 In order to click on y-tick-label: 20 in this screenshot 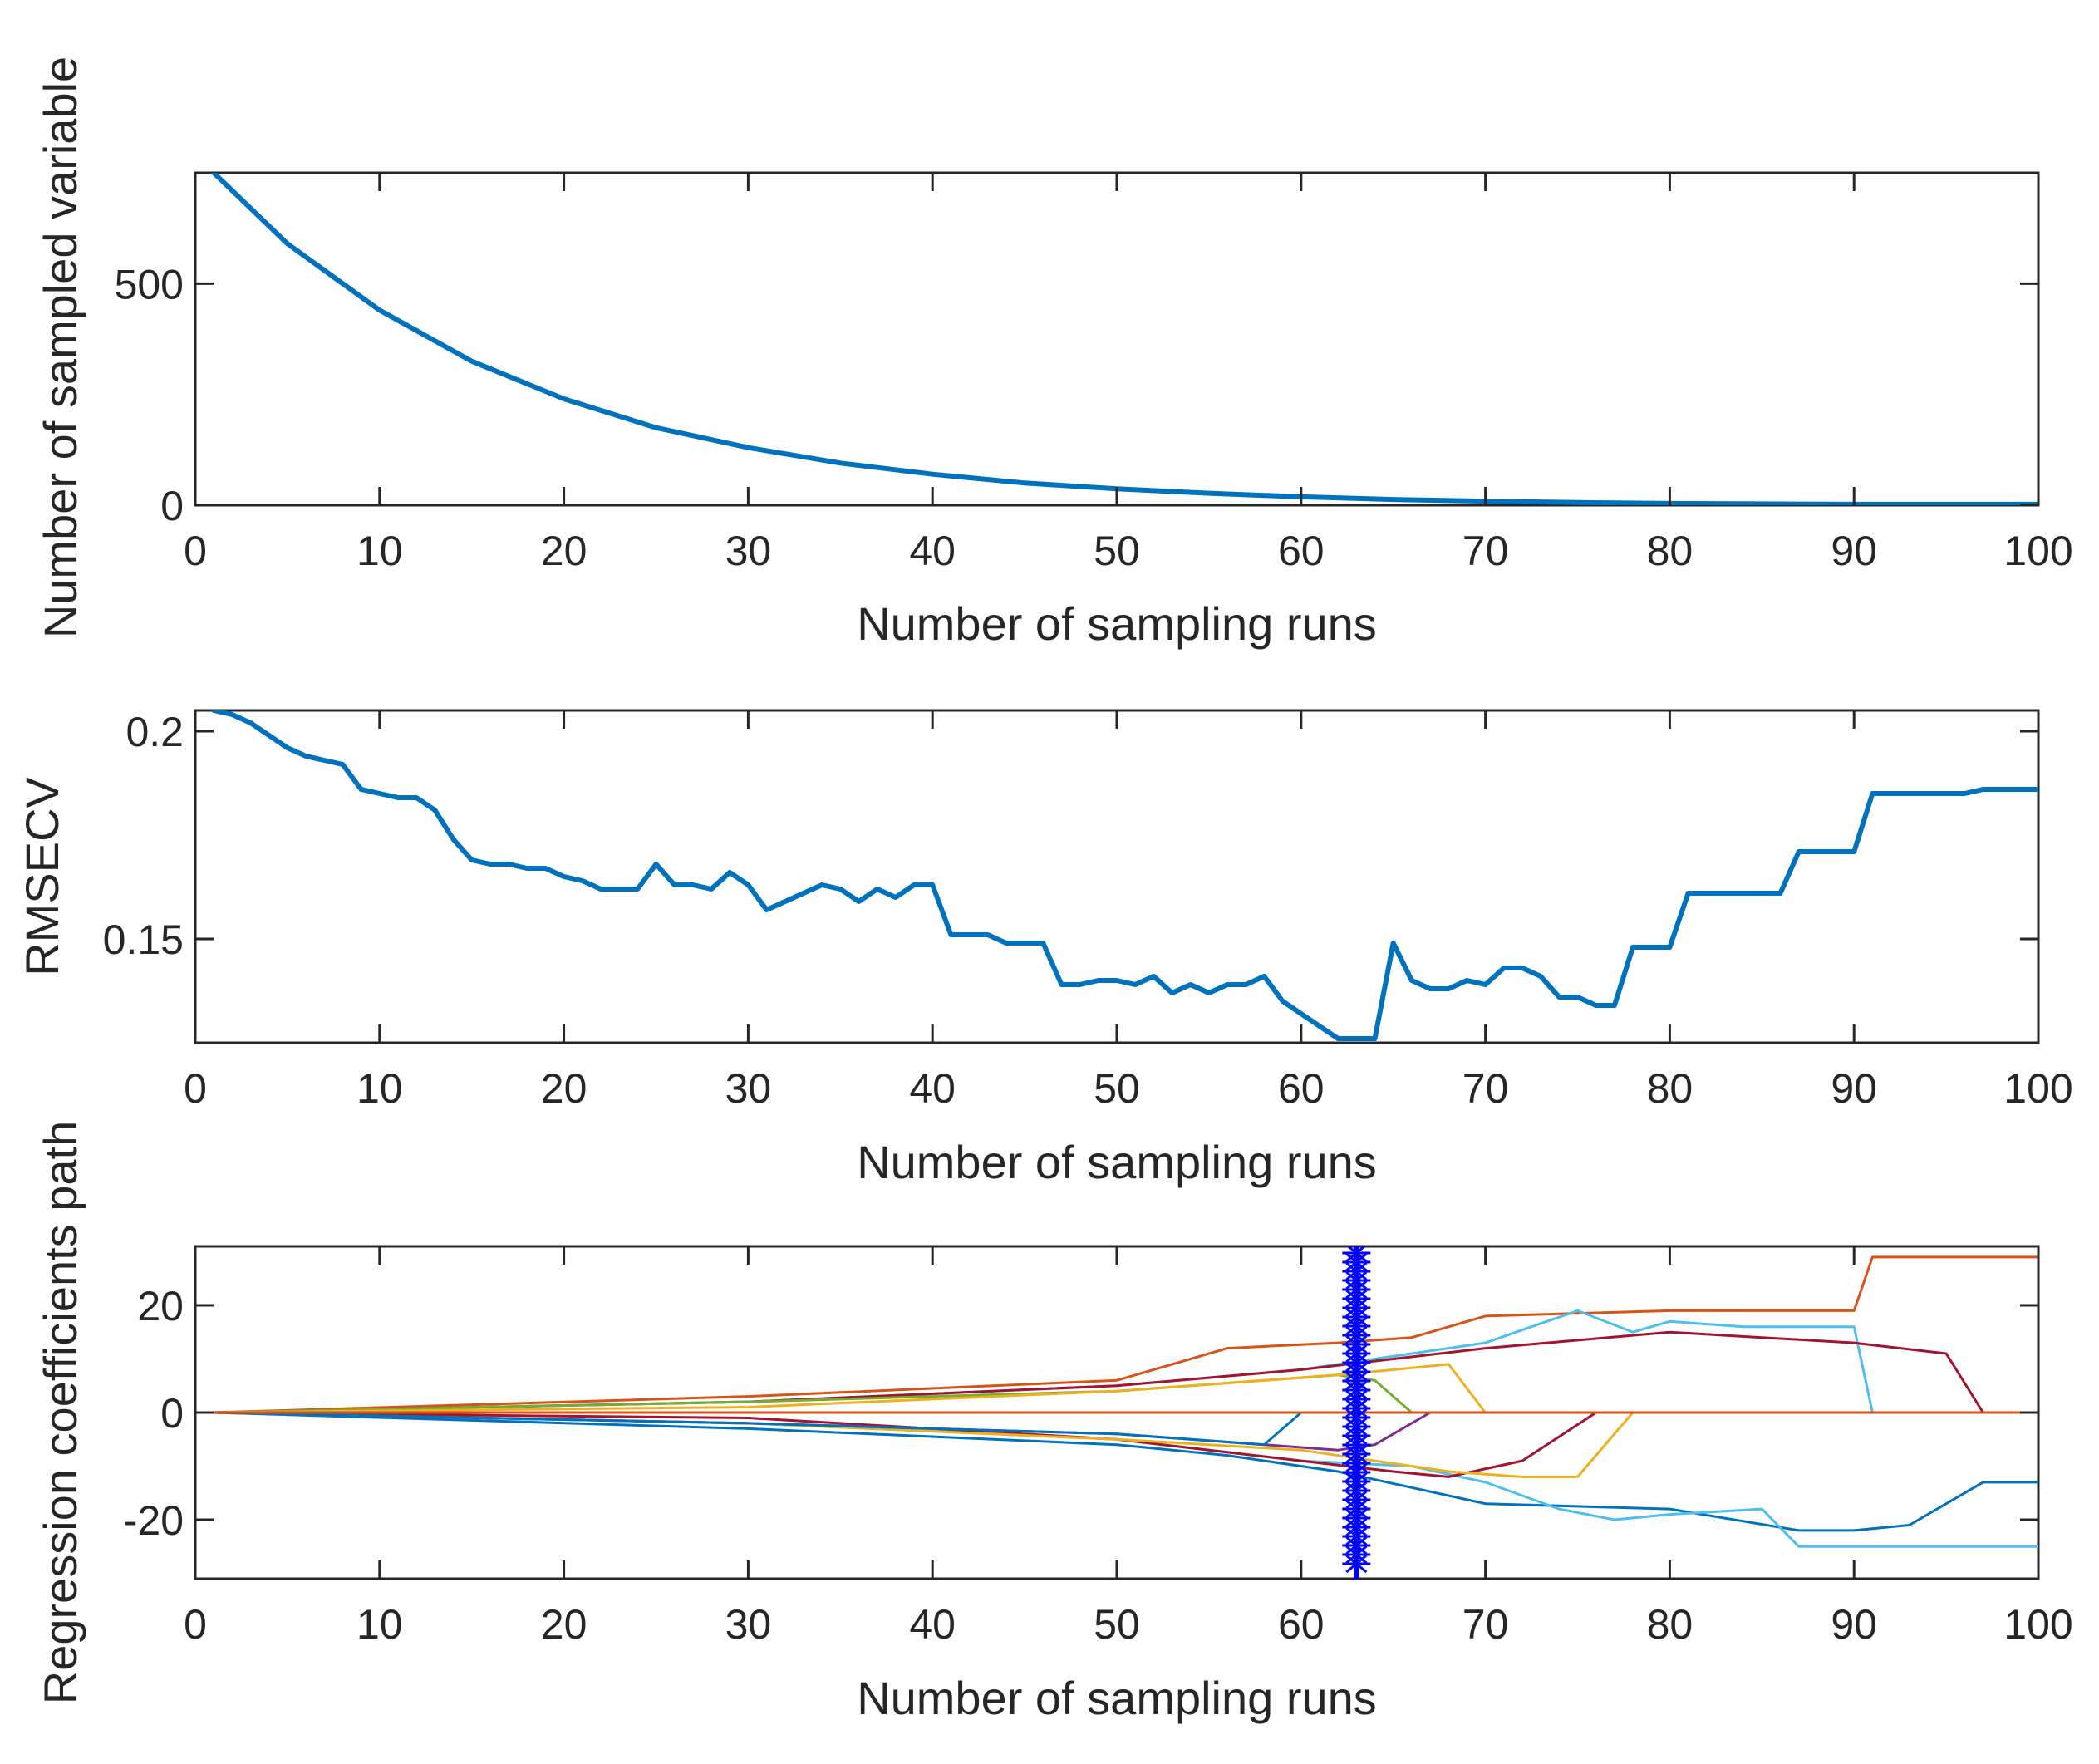, I will do `click(161, 1306)`.